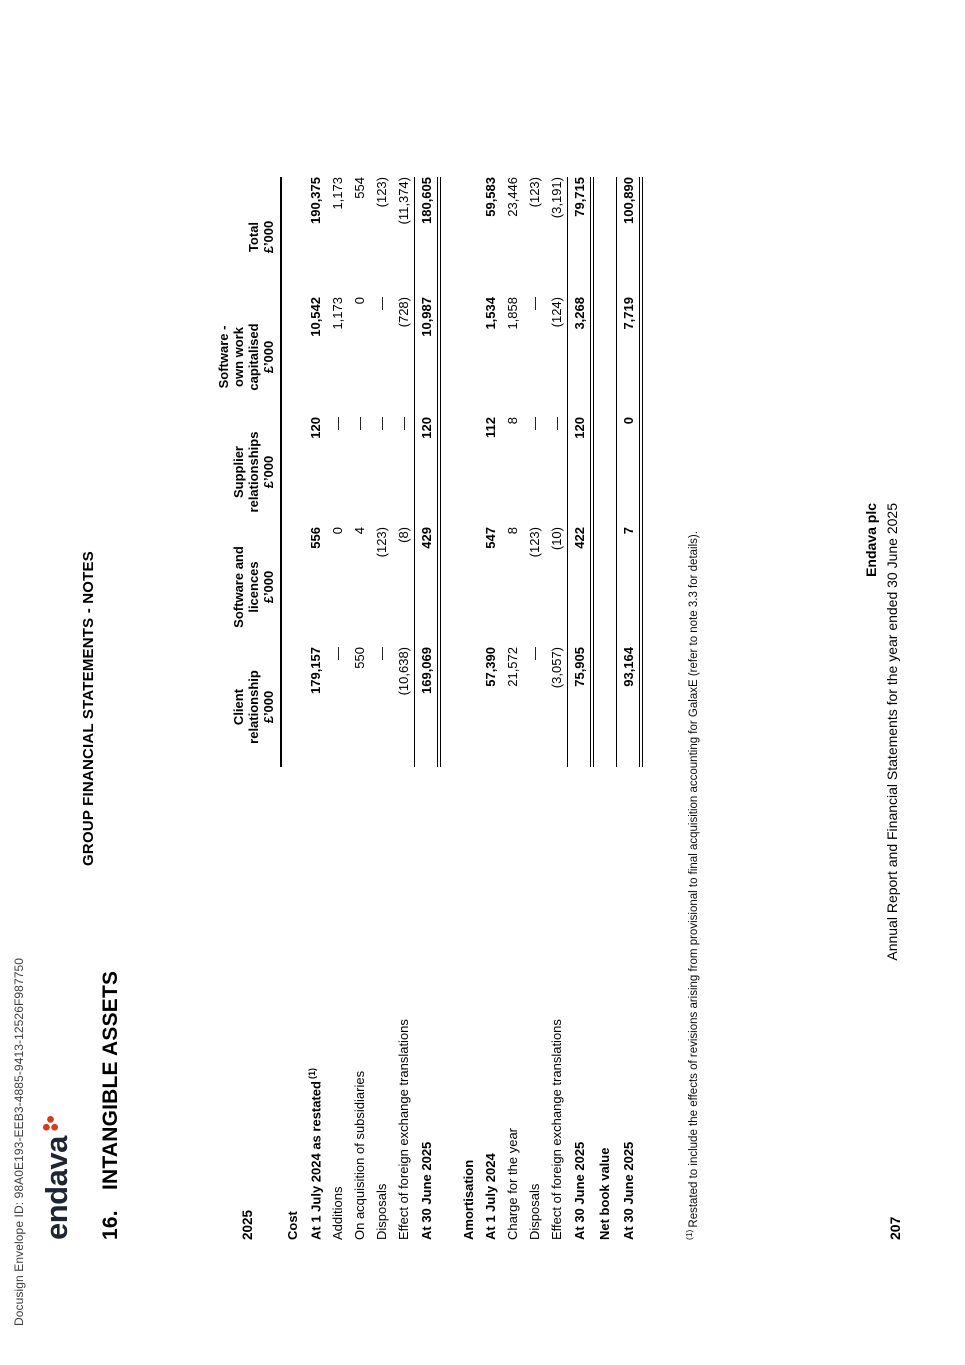  What do you see at coordinates (628, 708) in the screenshot?
I see `table-row-nbv-total: At 30 June 2025 93,164 7 0 7,719 100,890` at bounding box center [628, 708].